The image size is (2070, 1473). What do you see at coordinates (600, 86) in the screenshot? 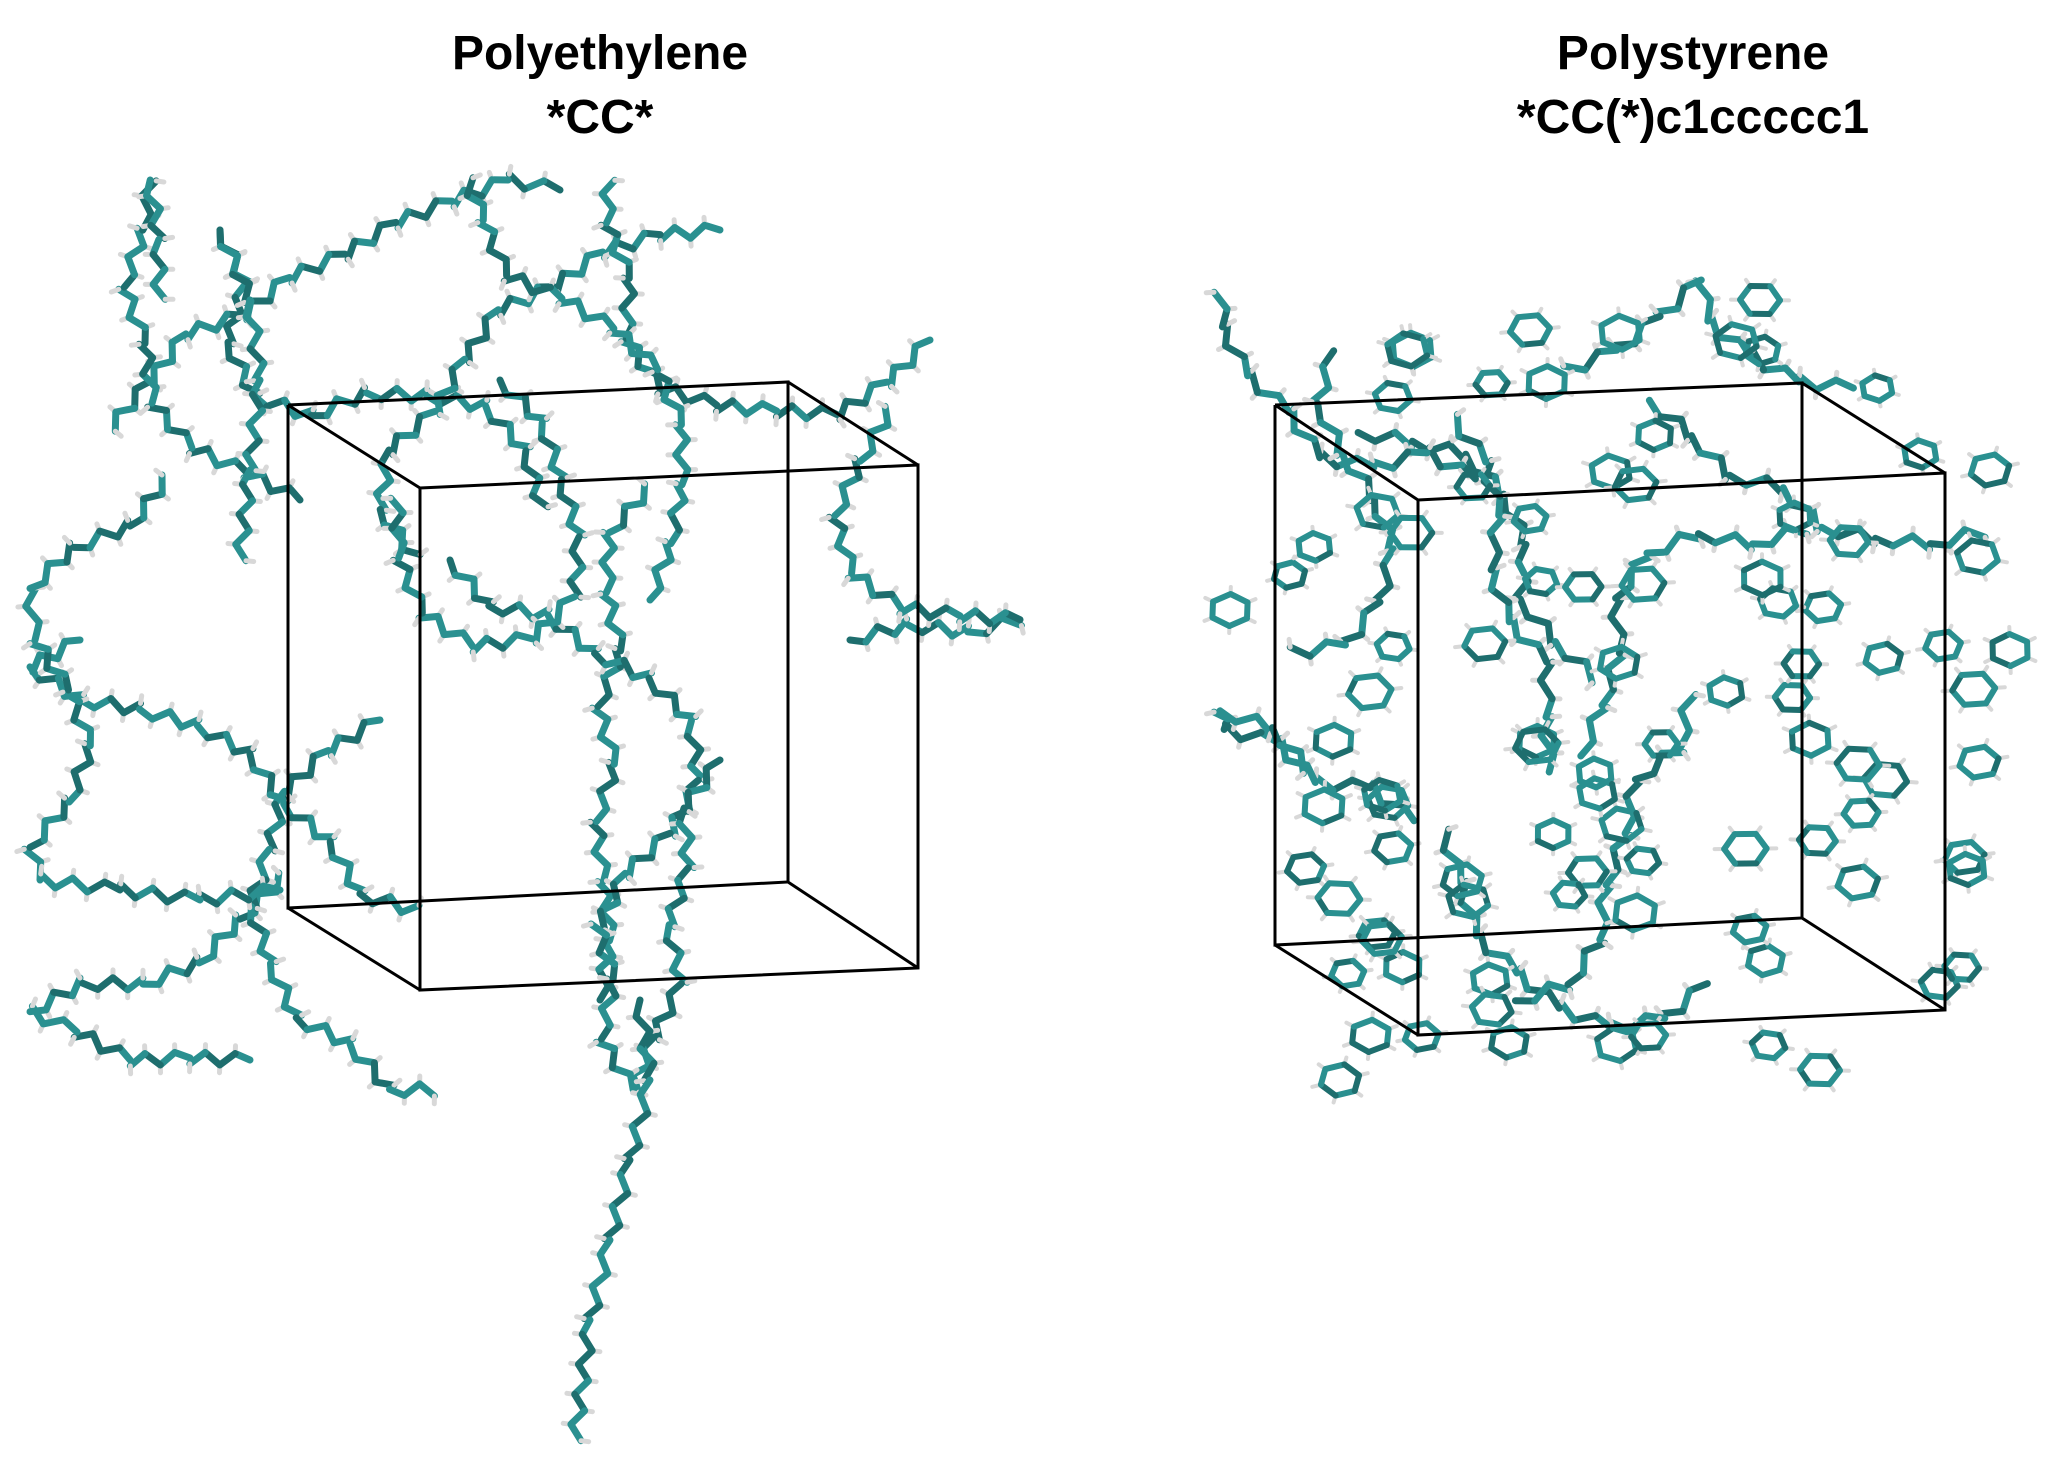
I see `polyethylene-title: Polyethylene *CC*` at bounding box center [600, 86].